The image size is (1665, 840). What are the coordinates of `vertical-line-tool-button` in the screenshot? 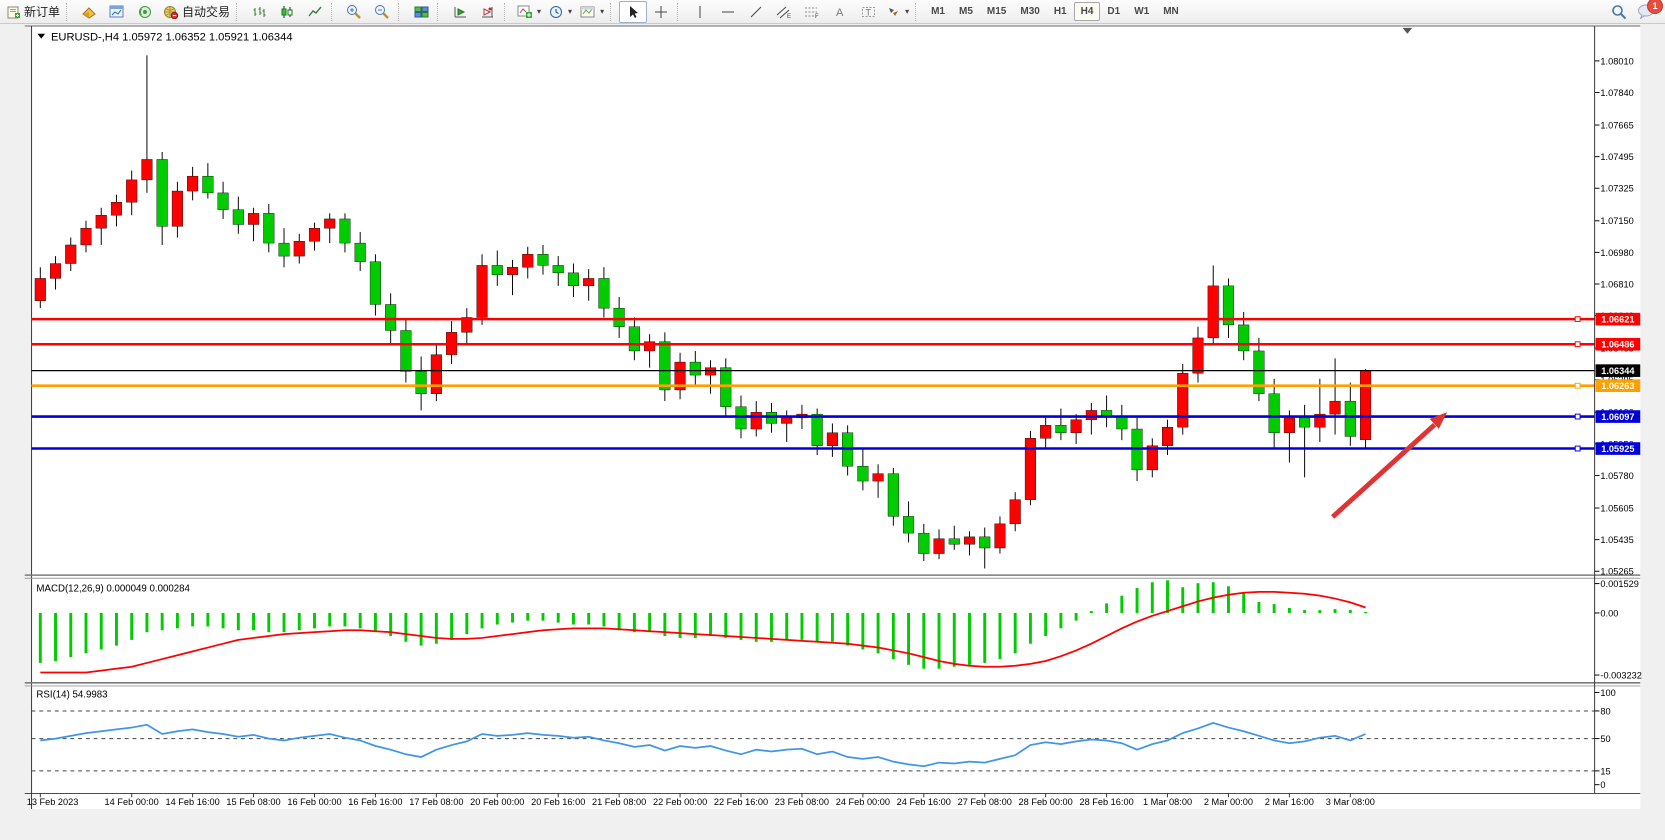 It's located at (700, 12).